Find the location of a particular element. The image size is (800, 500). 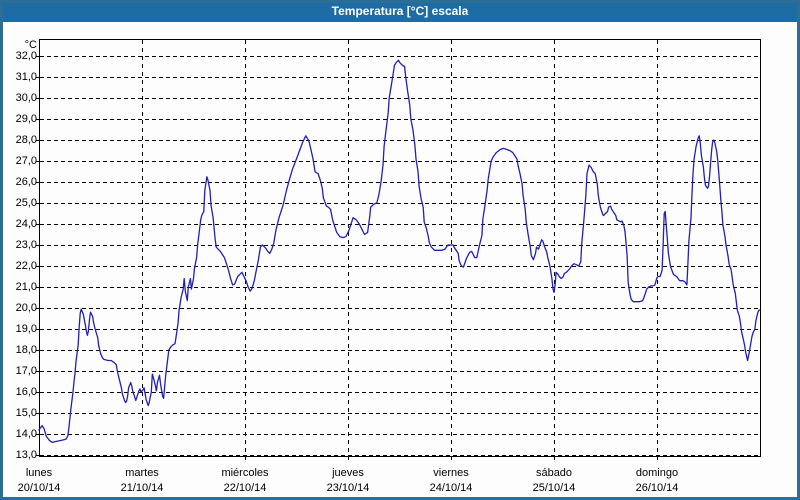

y-tick-label: 31,0 is located at coordinates (26, 77).